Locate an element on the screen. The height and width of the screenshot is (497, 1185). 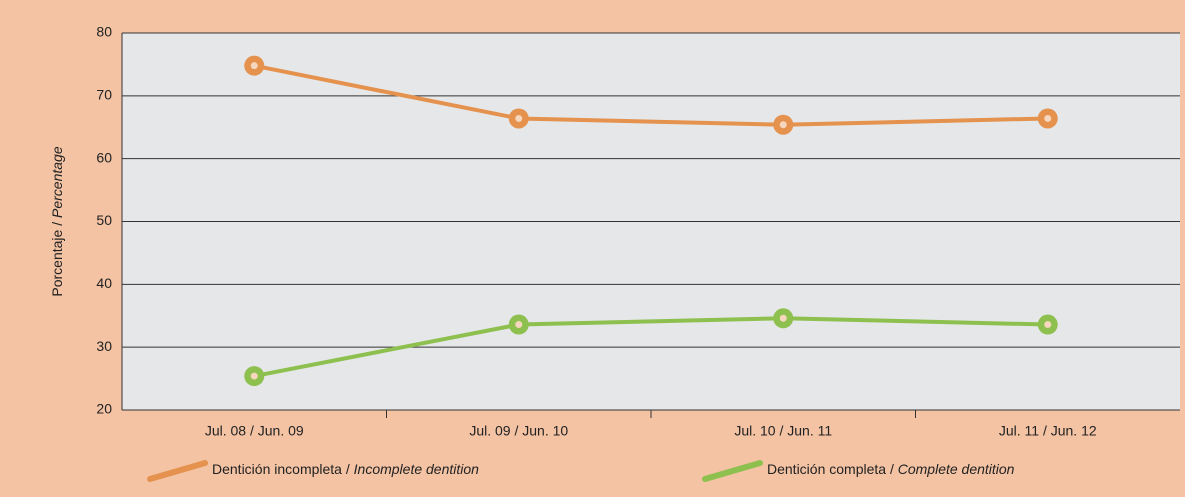
y-tick-label: 30 is located at coordinates (104, 346).